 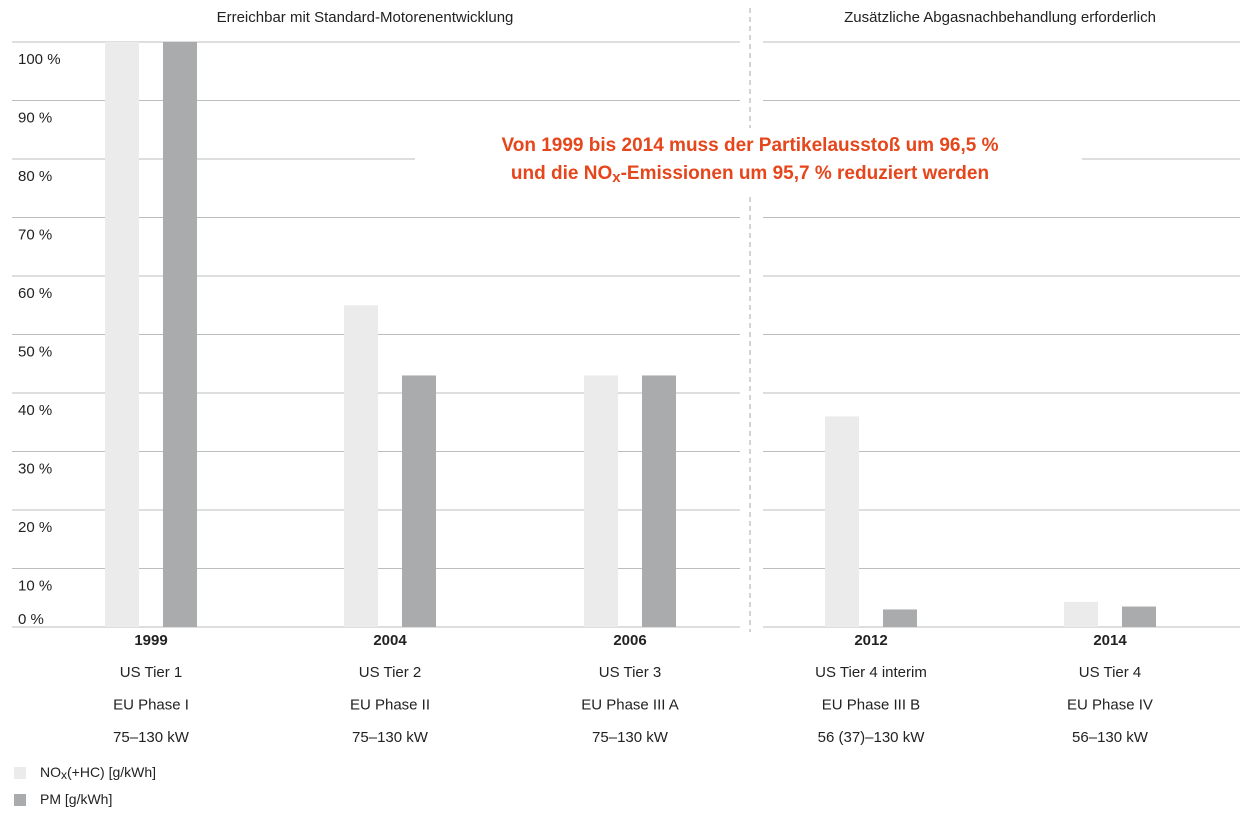 What do you see at coordinates (151, 672) in the screenshot?
I see `x-tick-detail: US Tier 1` at bounding box center [151, 672].